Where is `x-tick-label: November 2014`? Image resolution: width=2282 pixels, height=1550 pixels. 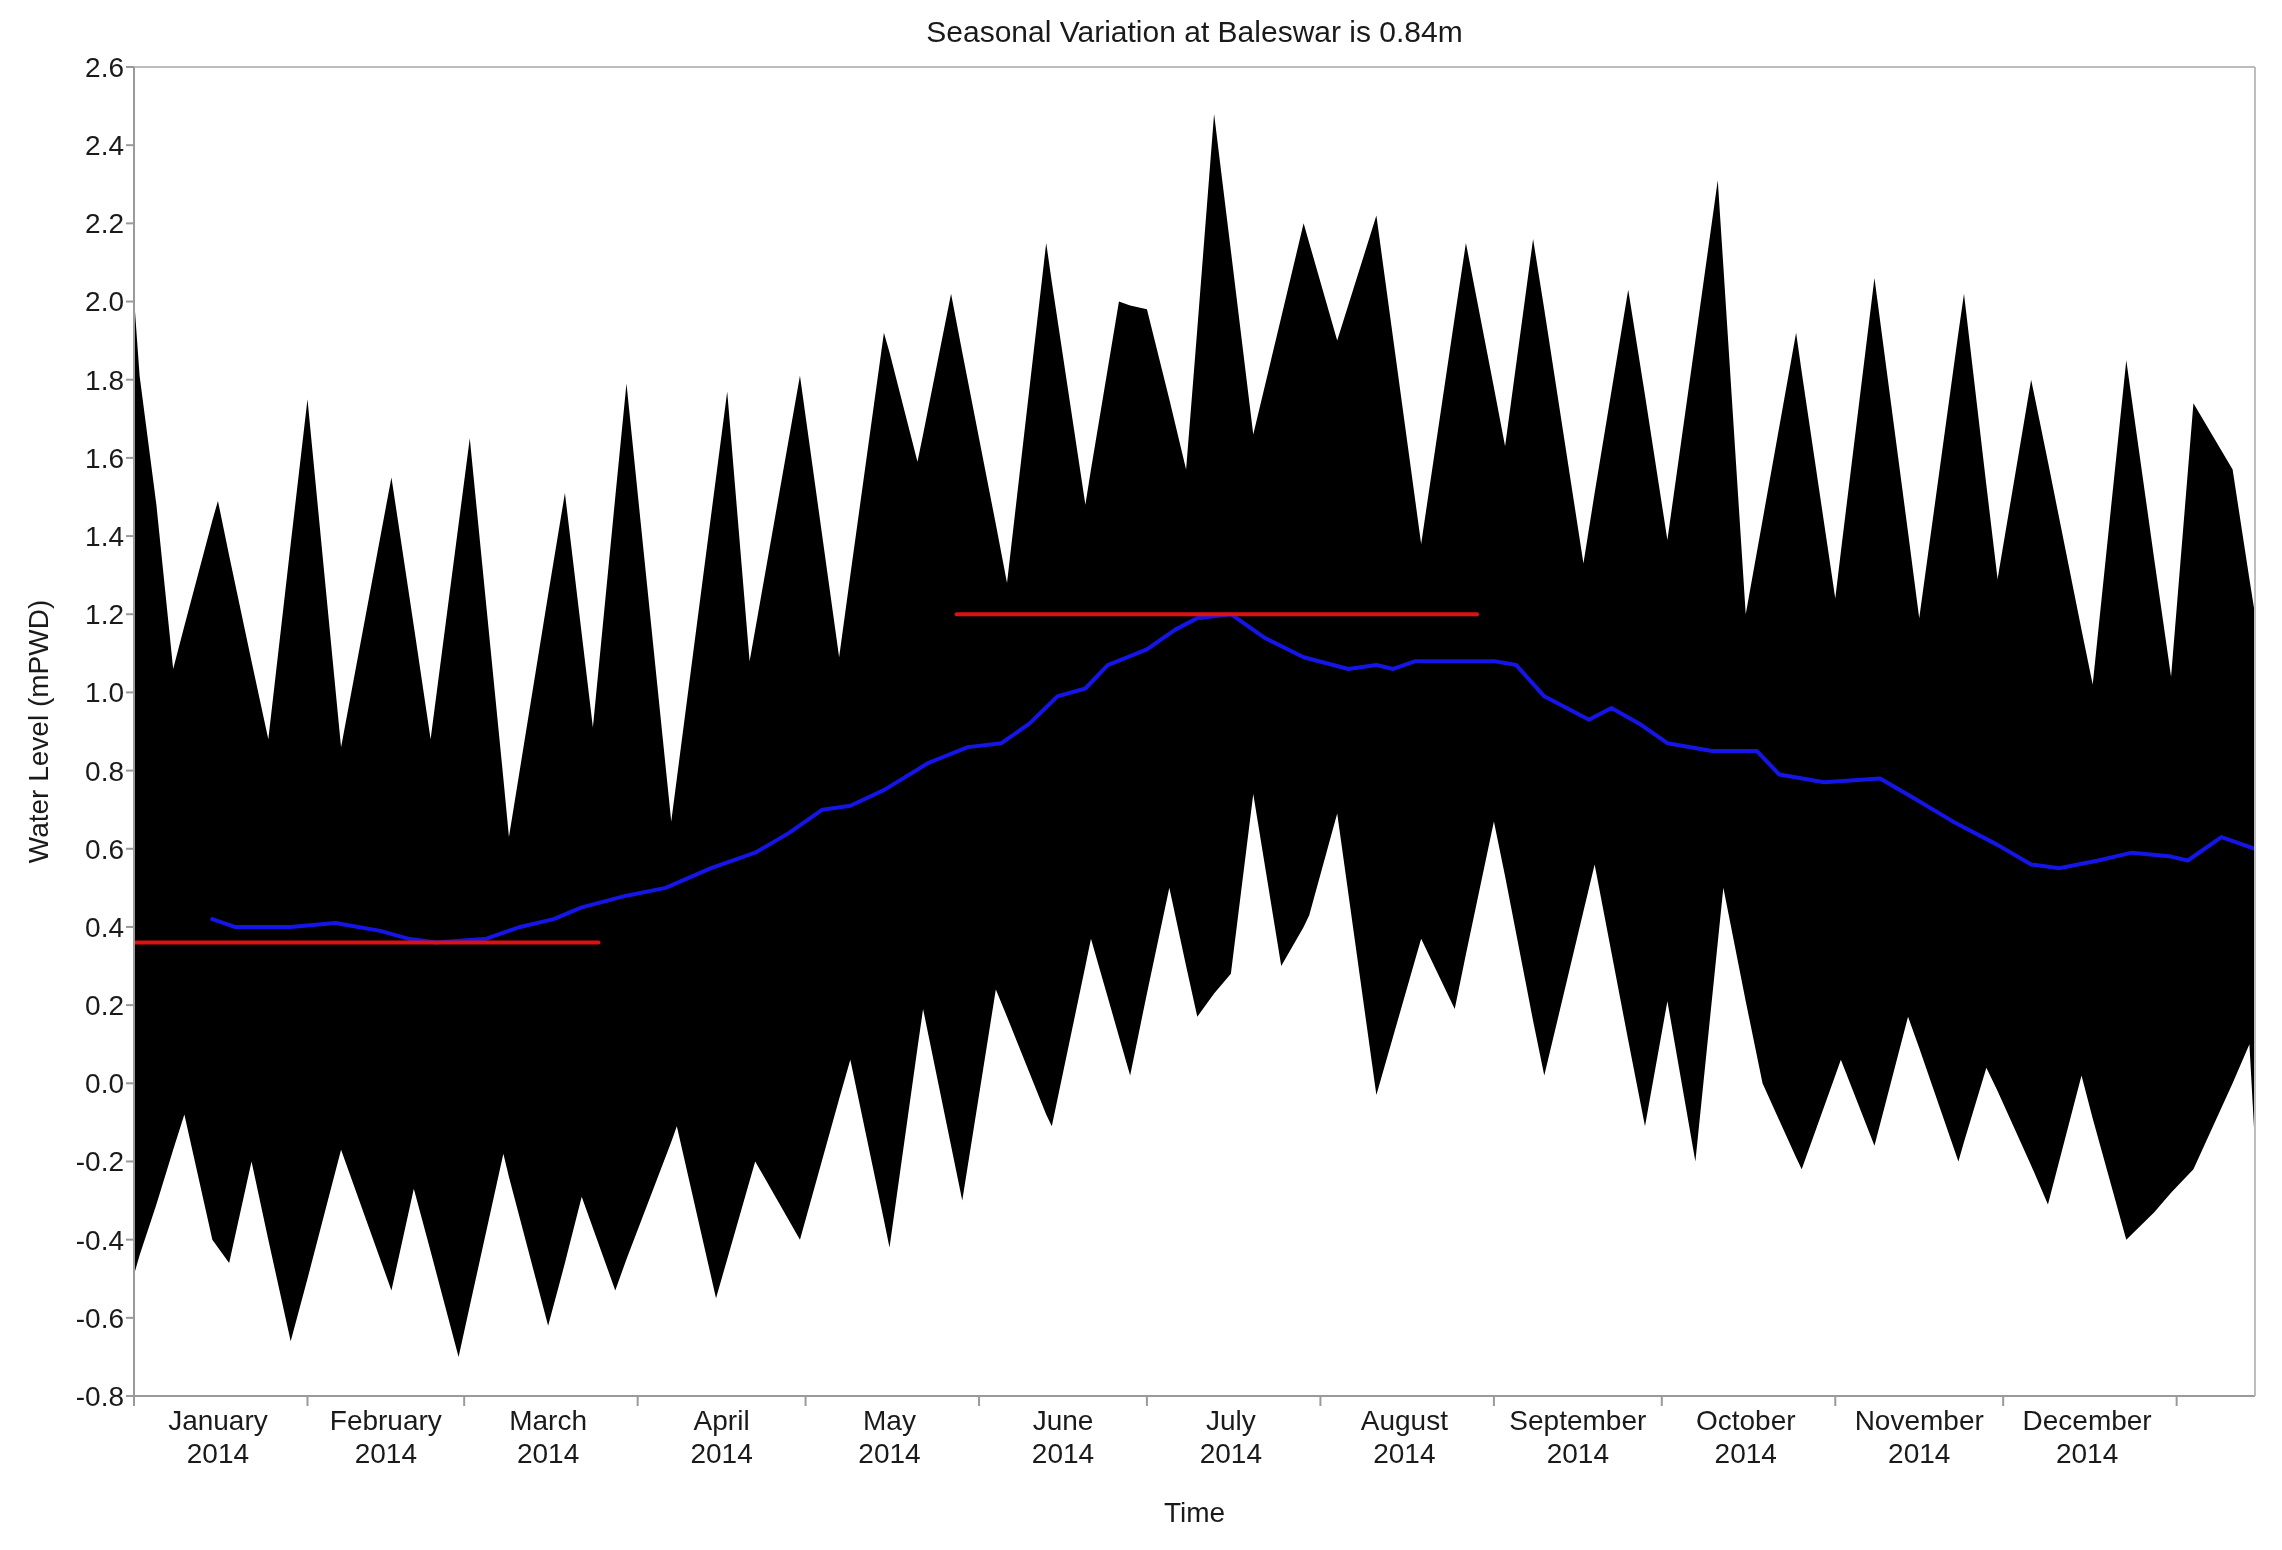
x-tick-label: November 2014 is located at coordinates (1919, 1437).